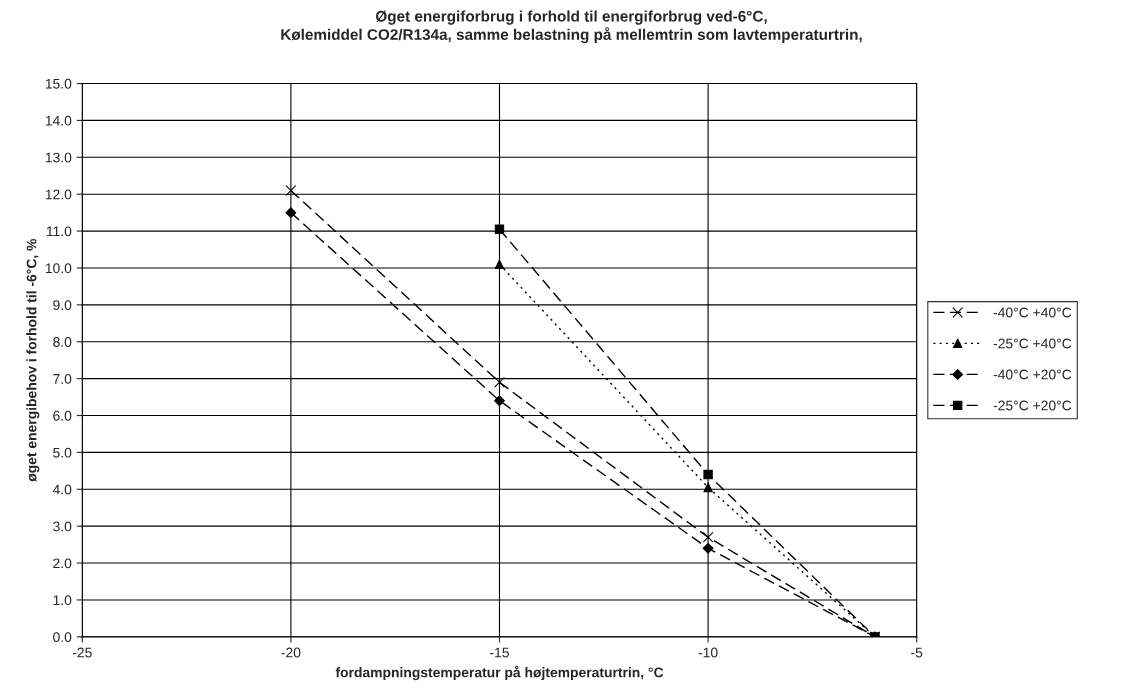 This screenshot has height=696, width=1143. I want to click on y-tick-label: 10.0, so click(58, 268).